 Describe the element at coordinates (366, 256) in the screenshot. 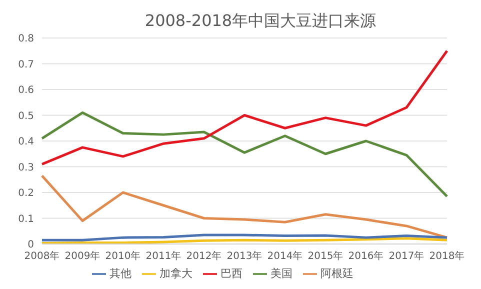

I see `x-tick-label: 2016年` at that location.